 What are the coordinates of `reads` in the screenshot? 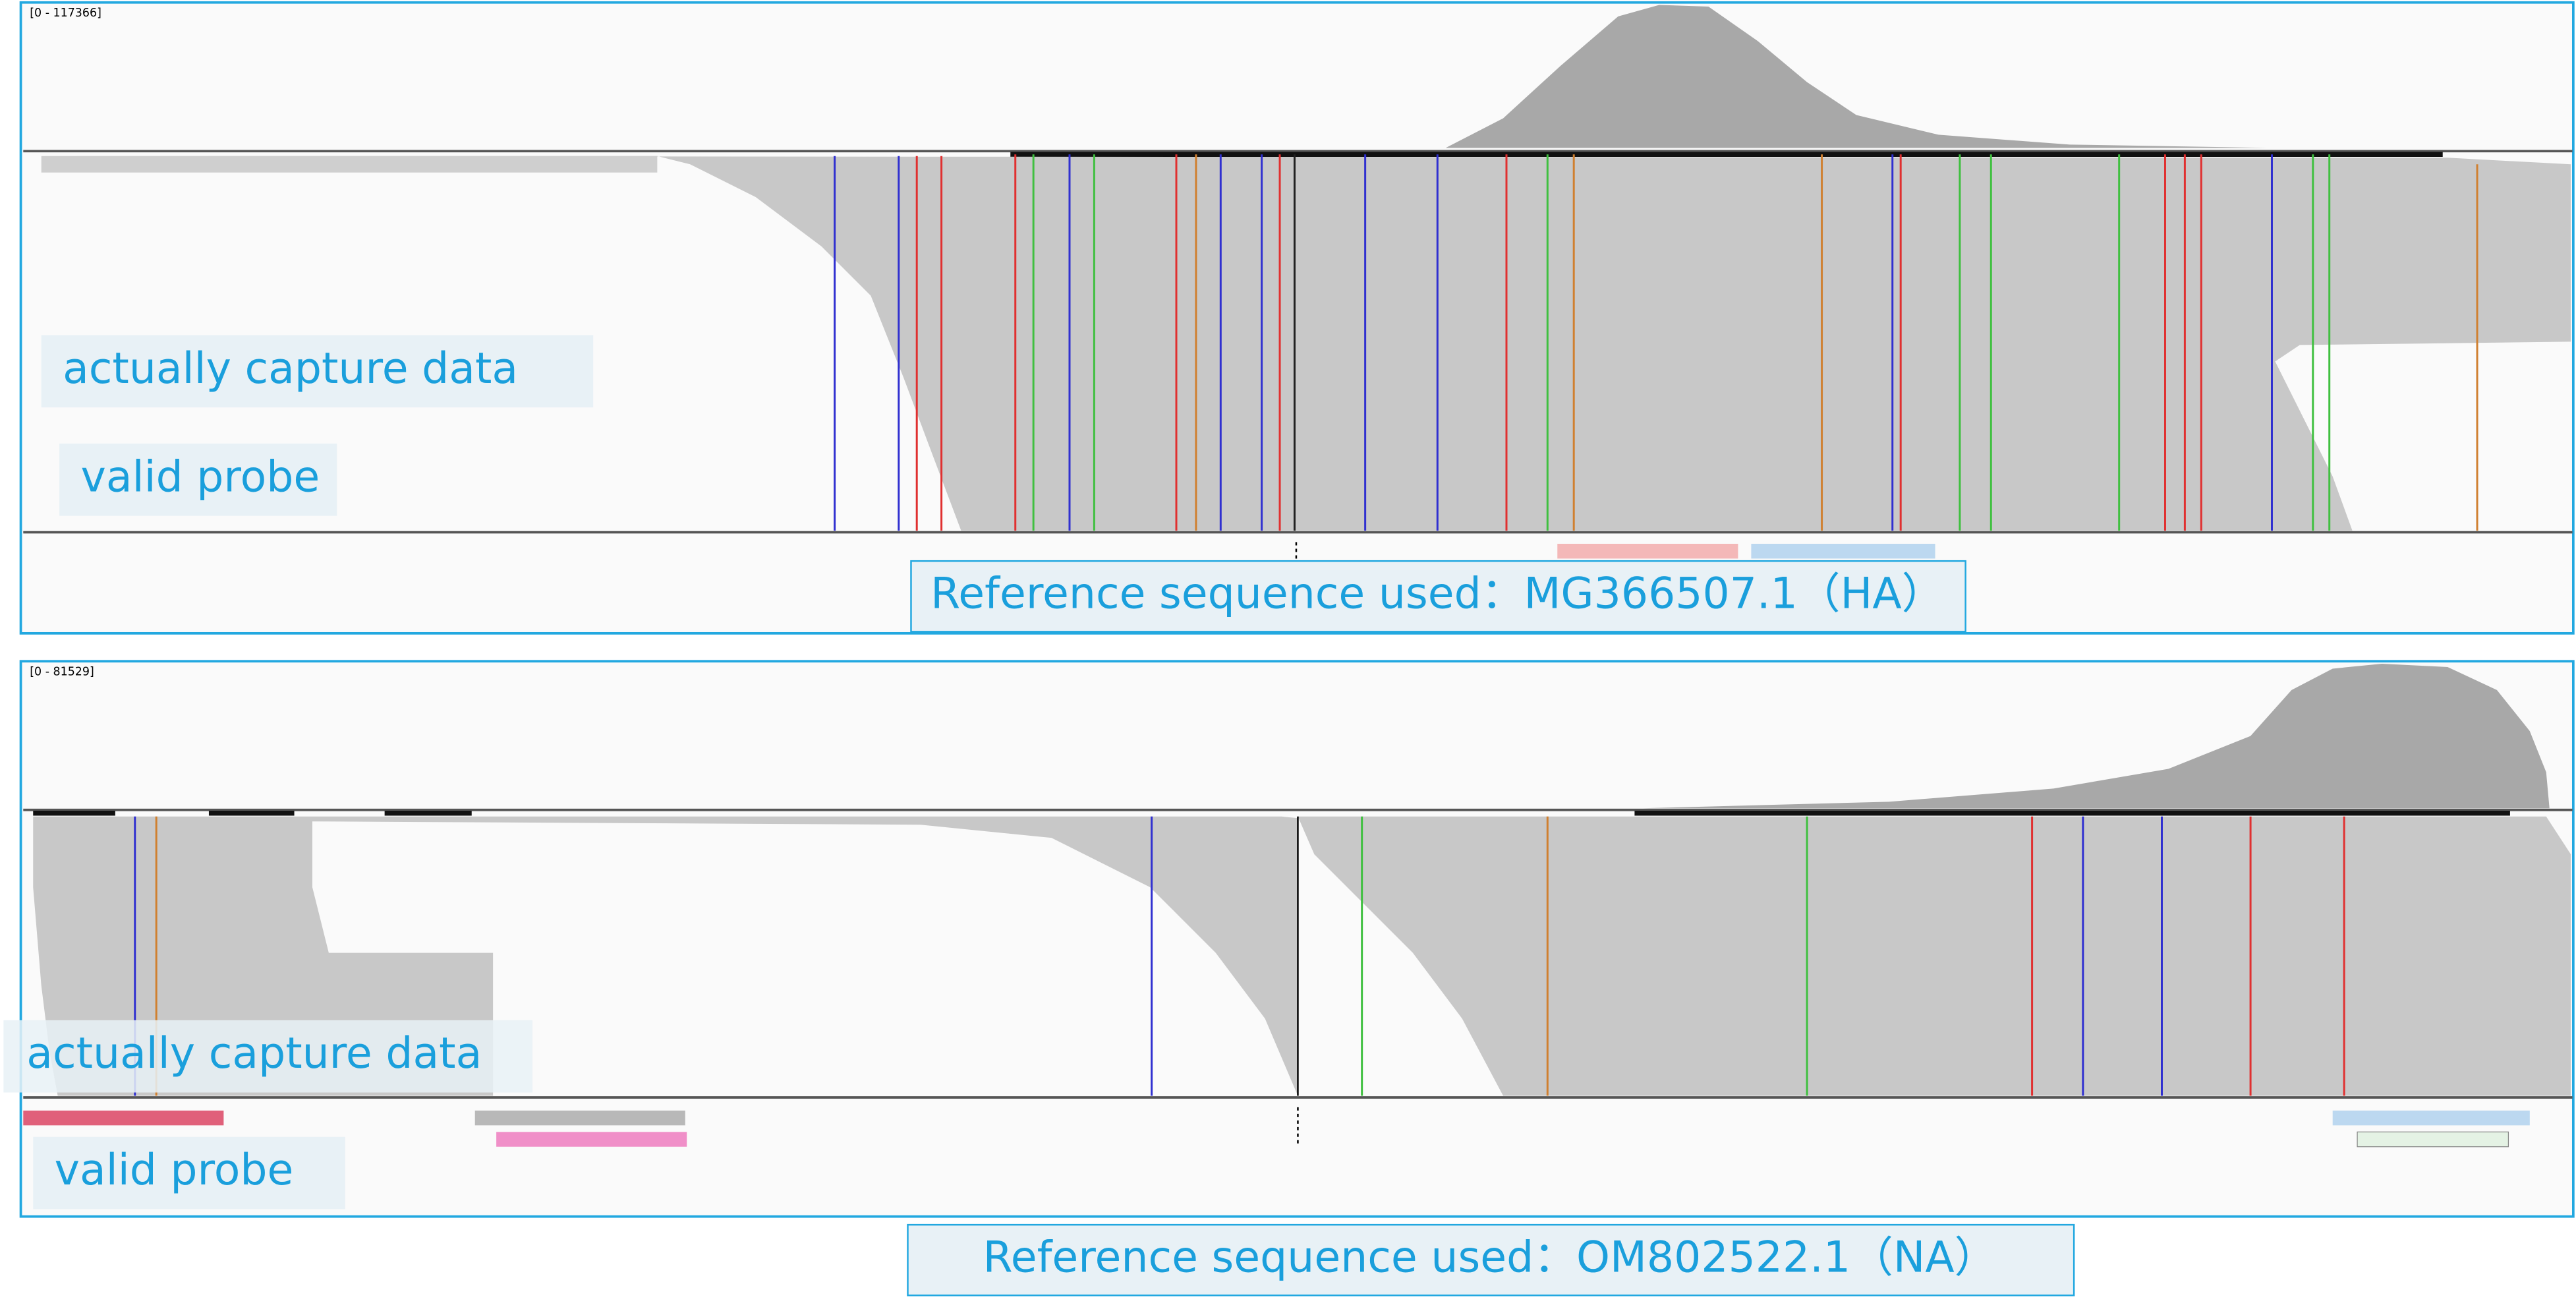 It's located at (1934, 956).